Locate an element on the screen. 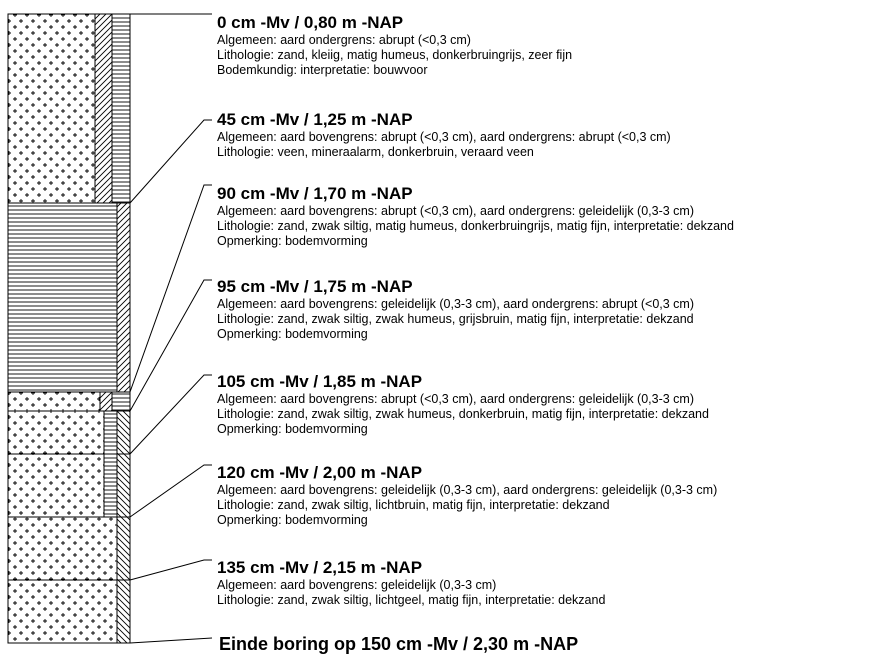 This screenshot has width=884, height=657. layer-depth-title: 135 cm -Mv / 2,15 m -NAP is located at coordinates (320, 567).